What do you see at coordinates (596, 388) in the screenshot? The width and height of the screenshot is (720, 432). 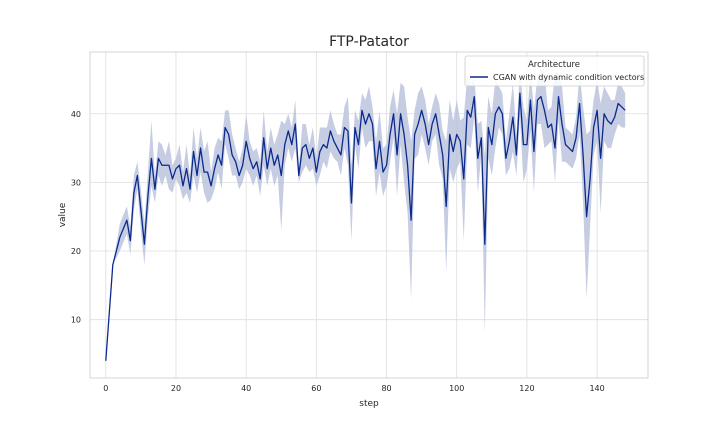 I see `x-tick-label: 140` at bounding box center [596, 388].